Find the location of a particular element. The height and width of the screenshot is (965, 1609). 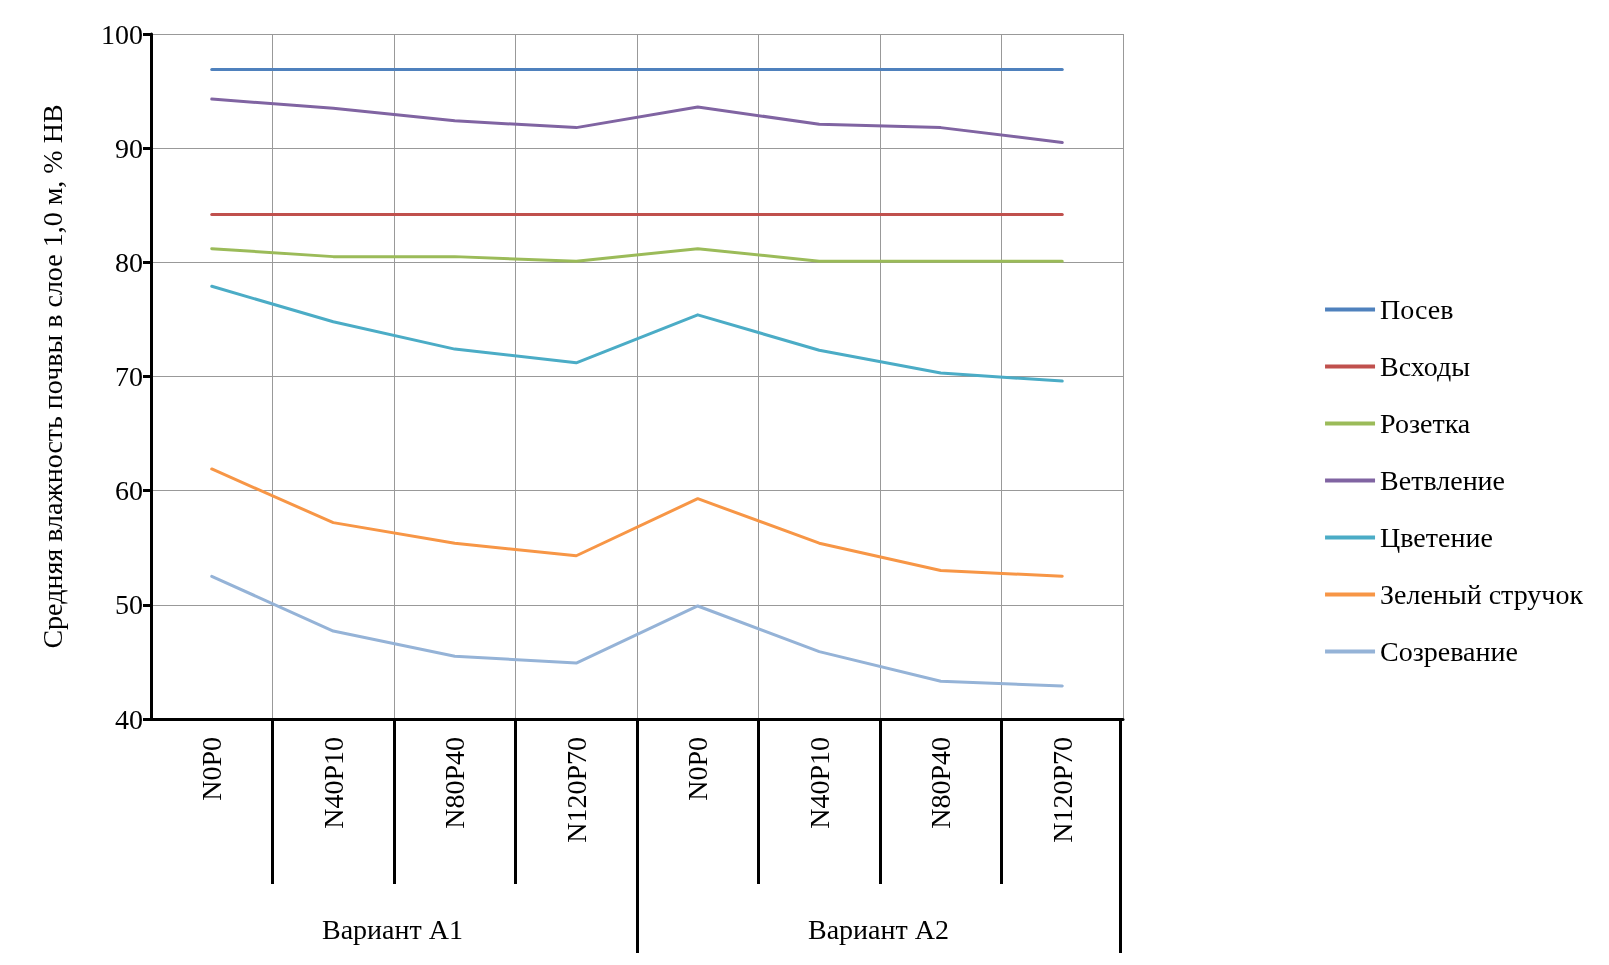

legend-label: Всходы is located at coordinates (1425, 366).